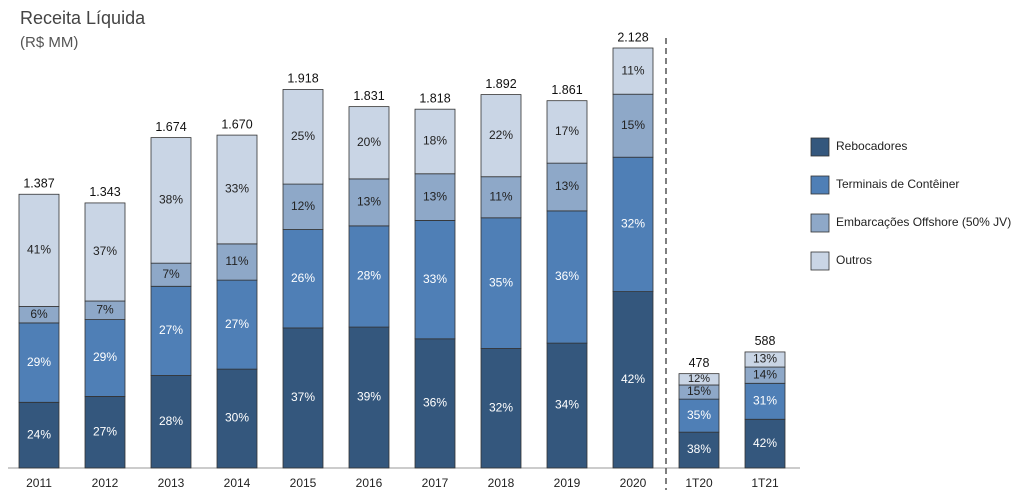 The height and width of the screenshot is (499, 1024). What do you see at coordinates (369, 483) in the screenshot?
I see `x-tick-label: 2016` at bounding box center [369, 483].